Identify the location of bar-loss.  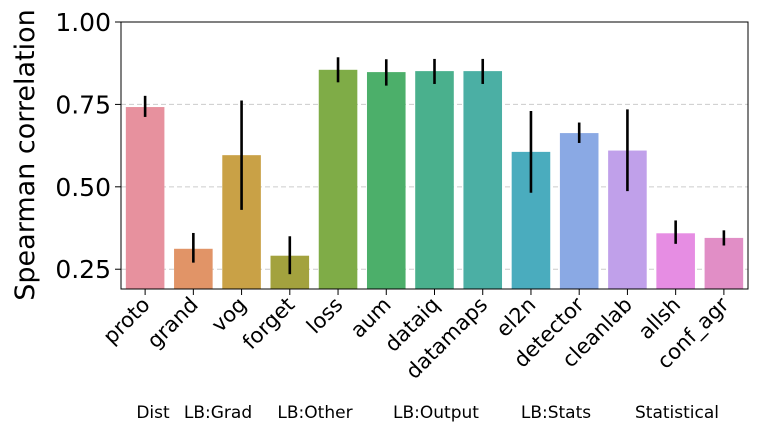
(338, 179).